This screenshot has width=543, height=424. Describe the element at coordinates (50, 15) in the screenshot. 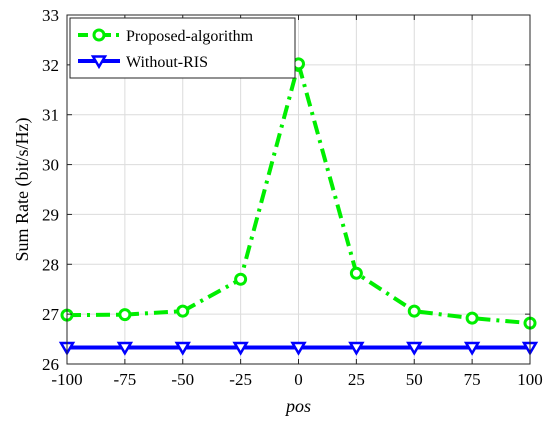

I see `y-tick-label: 33` at that location.